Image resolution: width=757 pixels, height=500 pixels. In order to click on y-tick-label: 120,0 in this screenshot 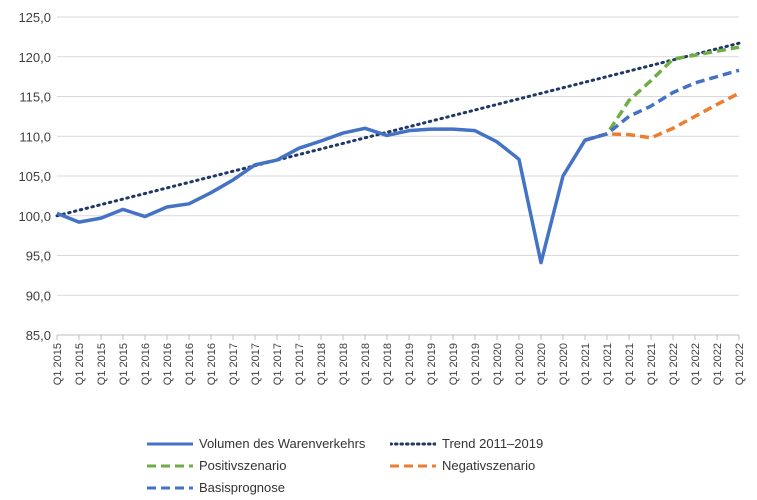, I will do `click(34, 57)`.